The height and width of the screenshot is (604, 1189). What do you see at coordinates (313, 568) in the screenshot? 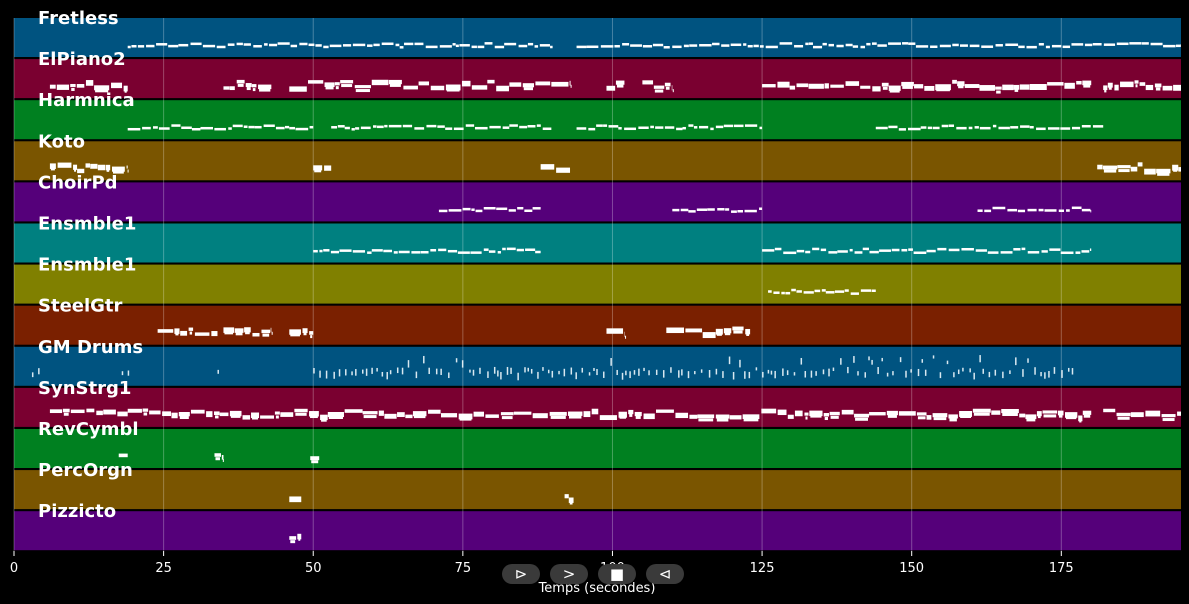
I see `tick-label: 50` at bounding box center [313, 568].